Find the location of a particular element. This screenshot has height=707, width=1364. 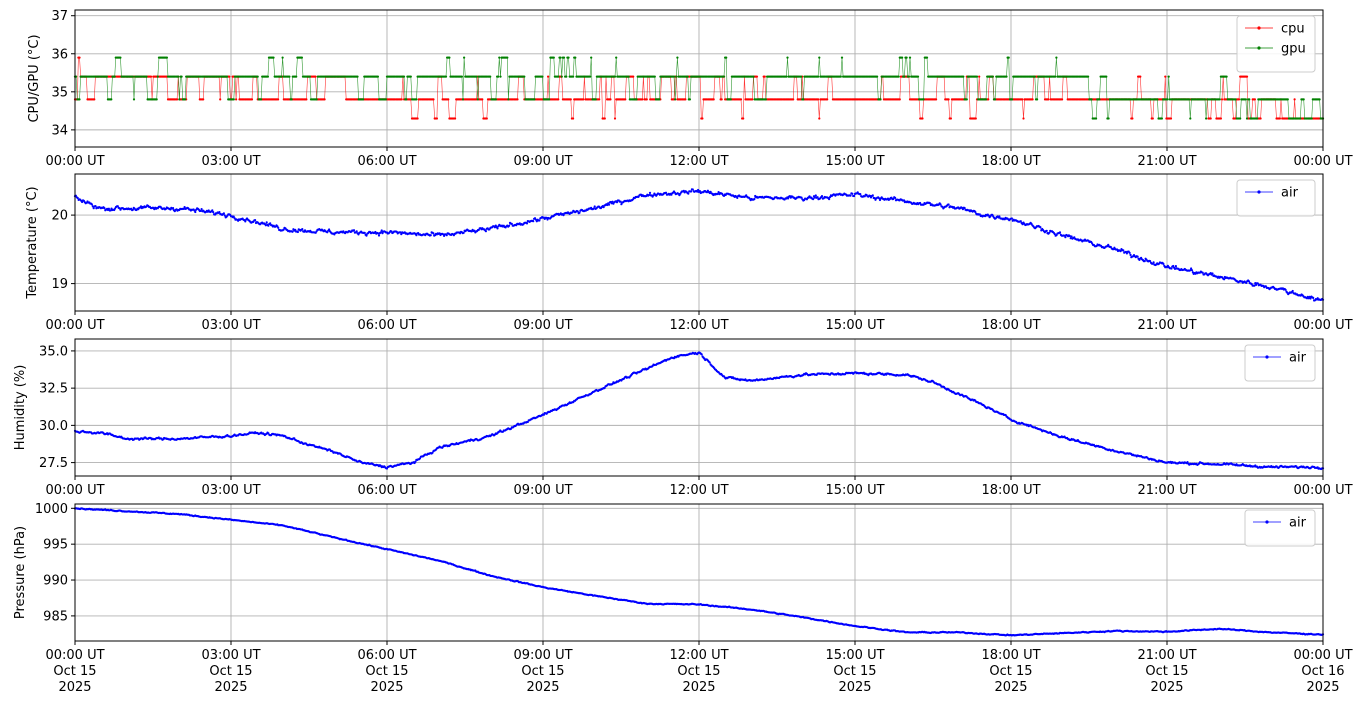

legend-label-cpu: cpu is located at coordinates (1293, 29).